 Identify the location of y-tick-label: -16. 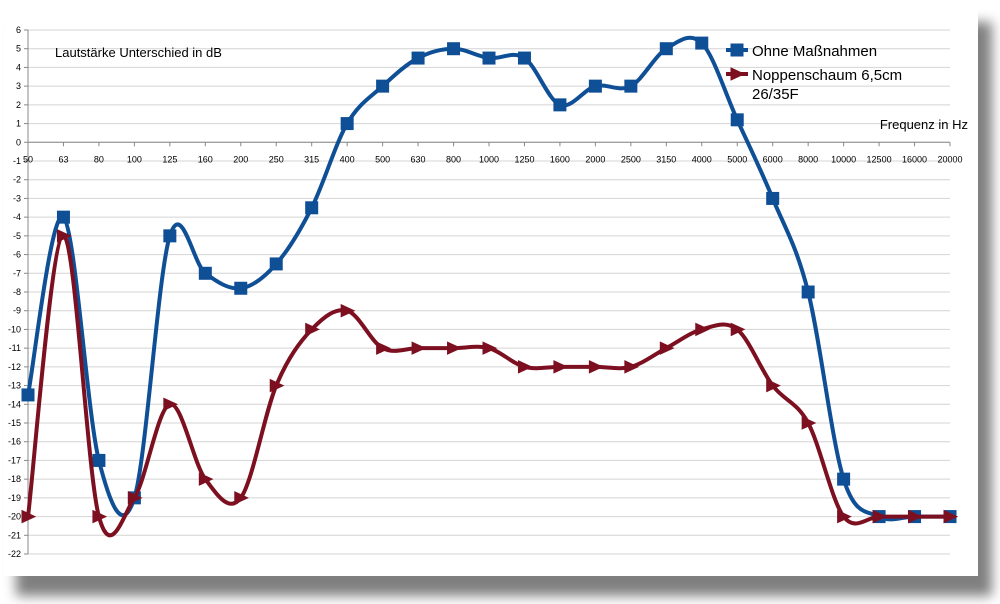
(14, 442).